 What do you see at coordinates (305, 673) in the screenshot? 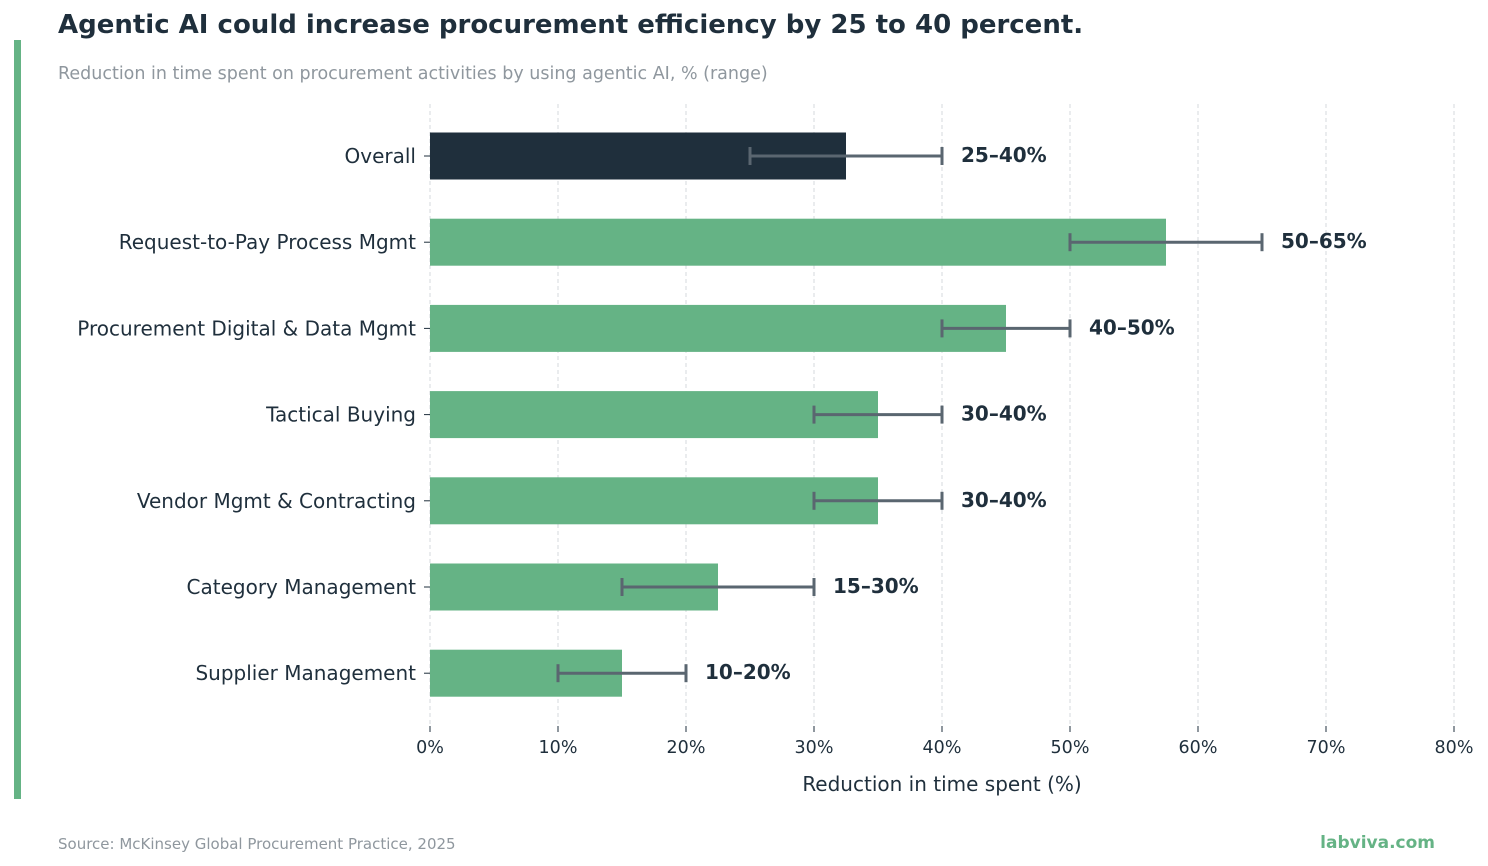
I see `category-label: Supplier Management` at bounding box center [305, 673].